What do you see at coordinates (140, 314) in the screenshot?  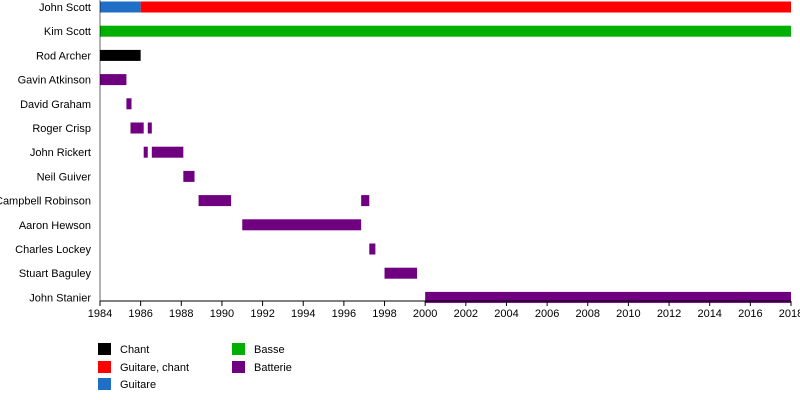 I see `x-tick-label-1986: 1986` at bounding box center [140, 314].